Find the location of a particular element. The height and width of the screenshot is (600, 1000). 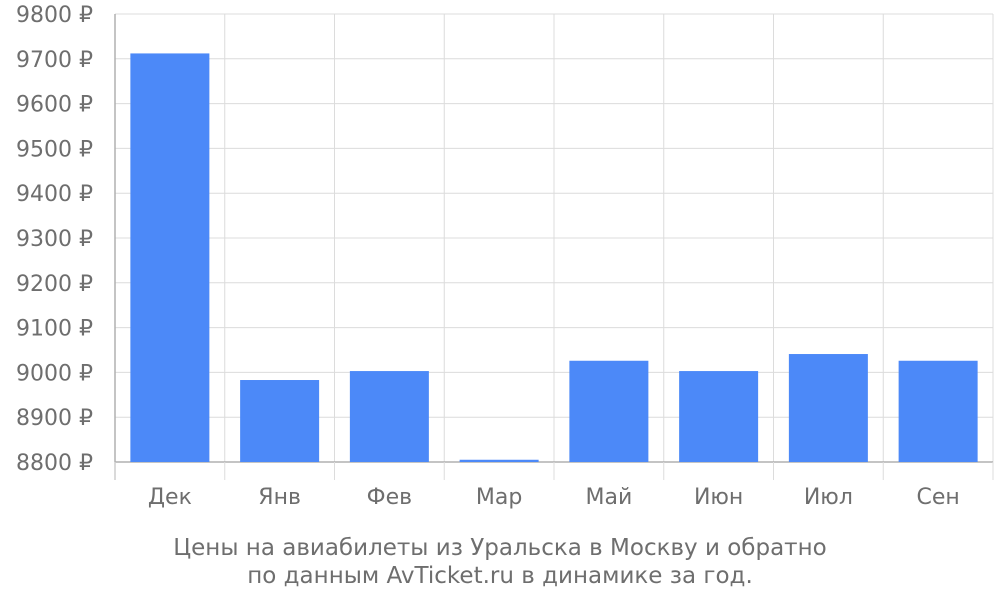

y-tick-label: 9600 ₽ is located at coordinates (54, 105).